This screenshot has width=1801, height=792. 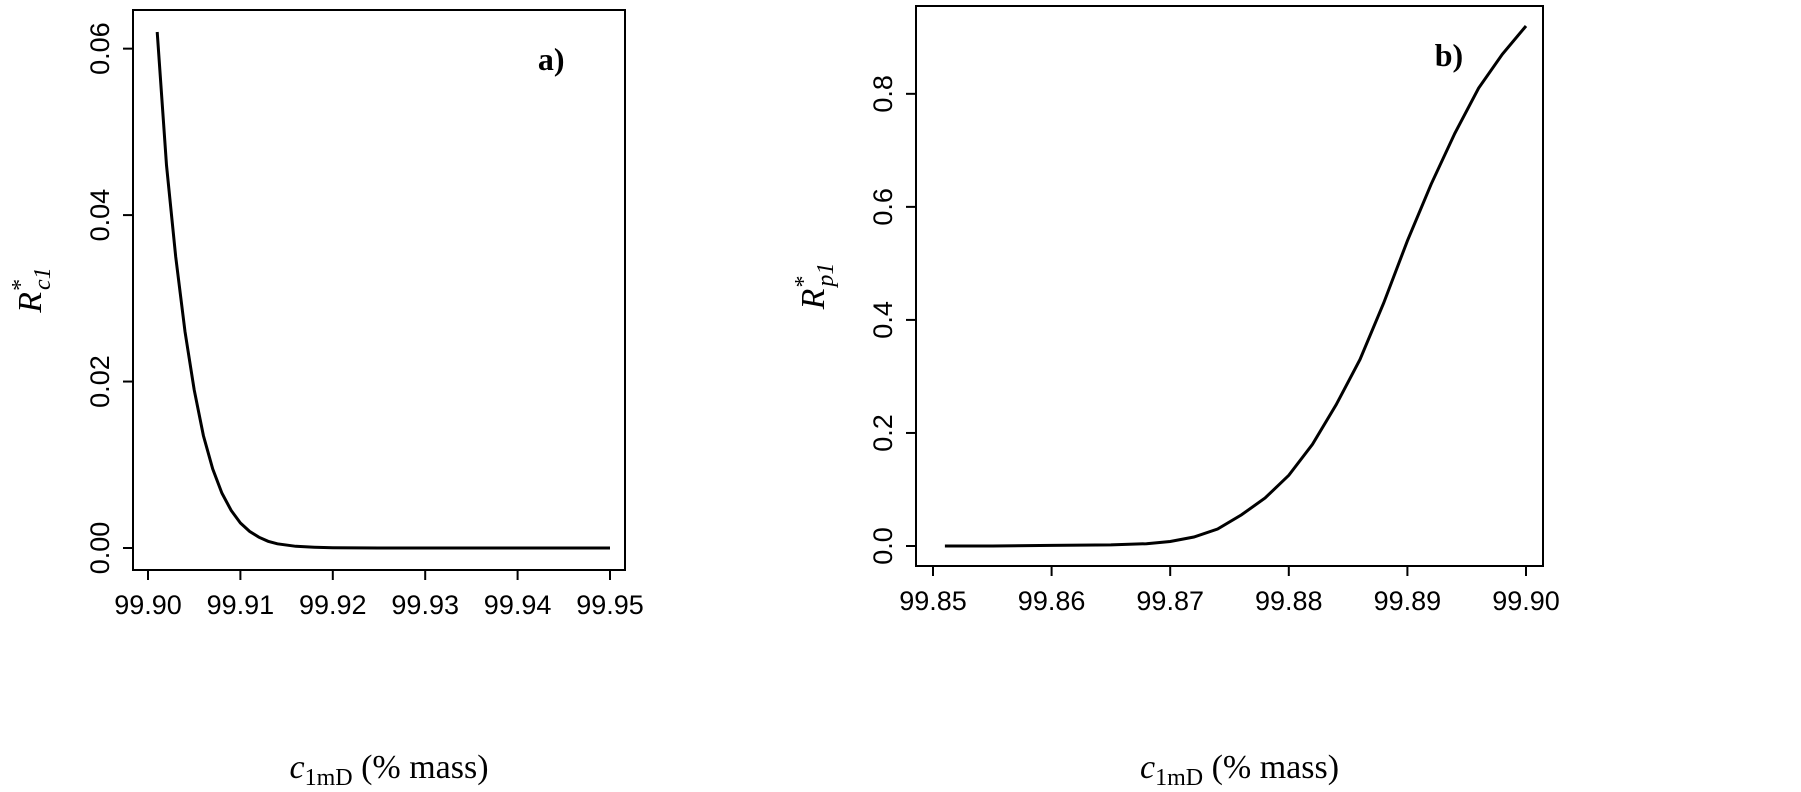 I want to click on x-tick-label: 99.86, so click(x=1052, y=601).